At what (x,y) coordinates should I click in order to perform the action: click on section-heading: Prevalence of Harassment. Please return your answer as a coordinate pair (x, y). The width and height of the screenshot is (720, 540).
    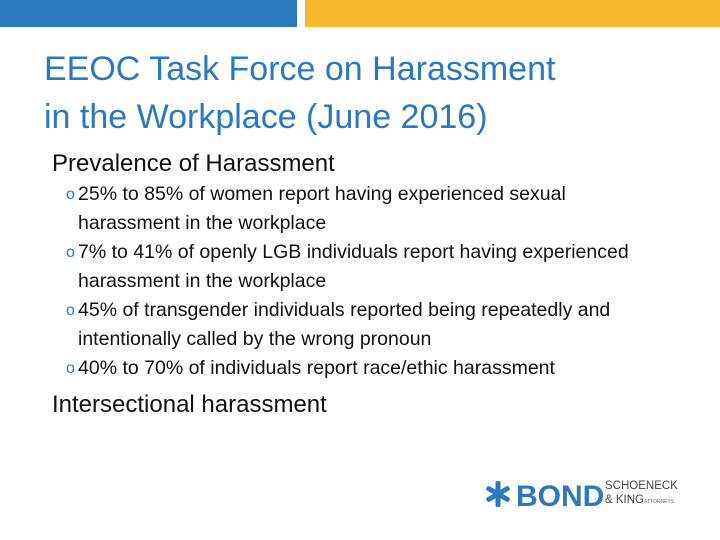
    Looking at the image, I should click on (193, 163).